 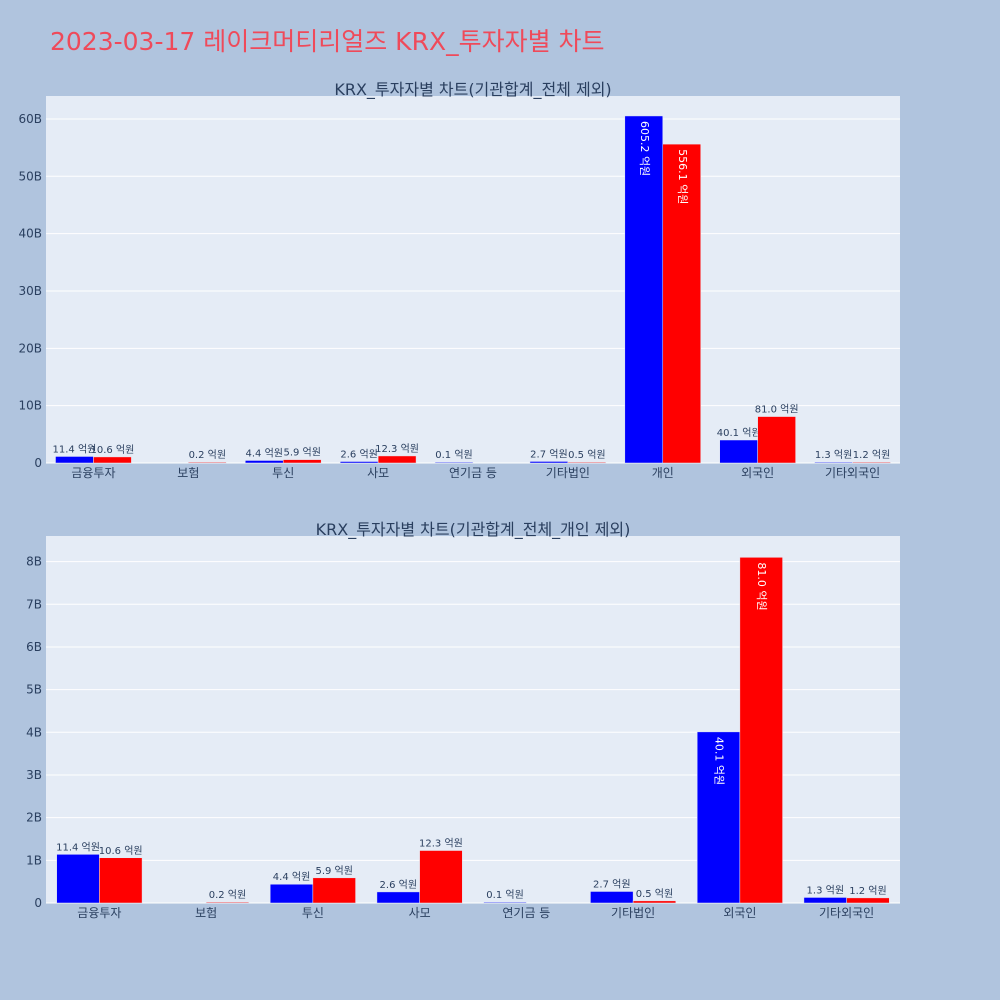 I want to click on y-tick-label: 6B, so click(x=34, y=647).